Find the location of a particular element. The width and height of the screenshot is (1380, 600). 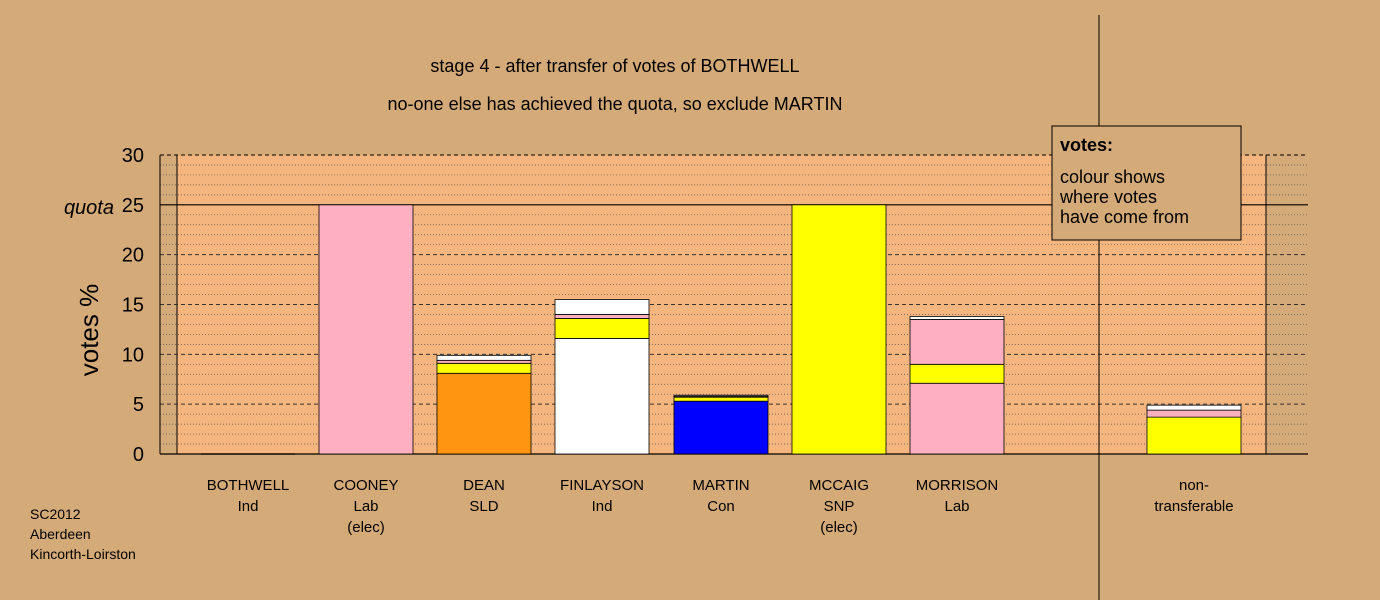

bar-dean is located at coordinates (484, 404).